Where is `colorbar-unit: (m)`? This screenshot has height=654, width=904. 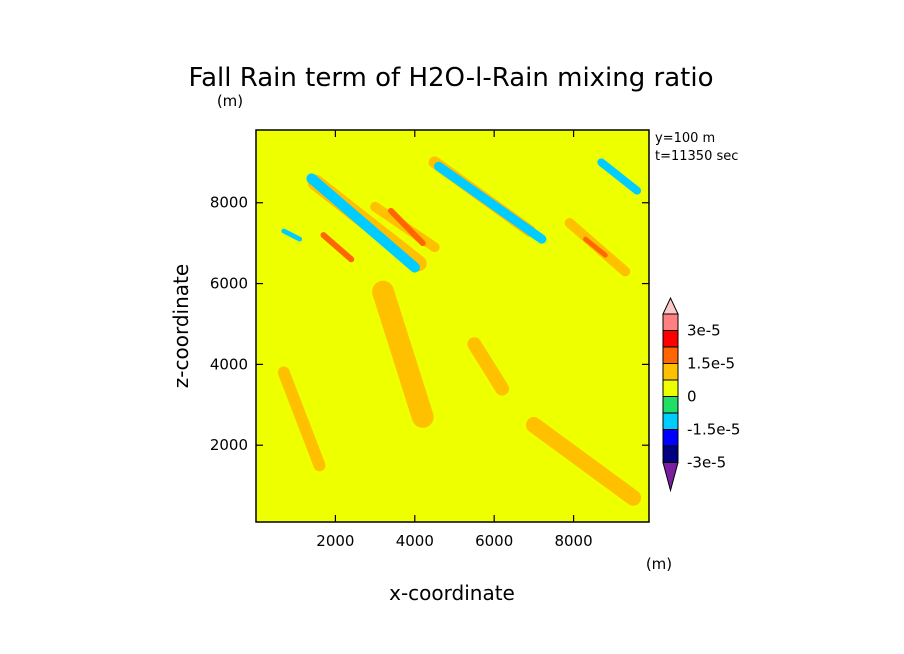 colorbar-unit: (m) is located at coordinates (659, 564).